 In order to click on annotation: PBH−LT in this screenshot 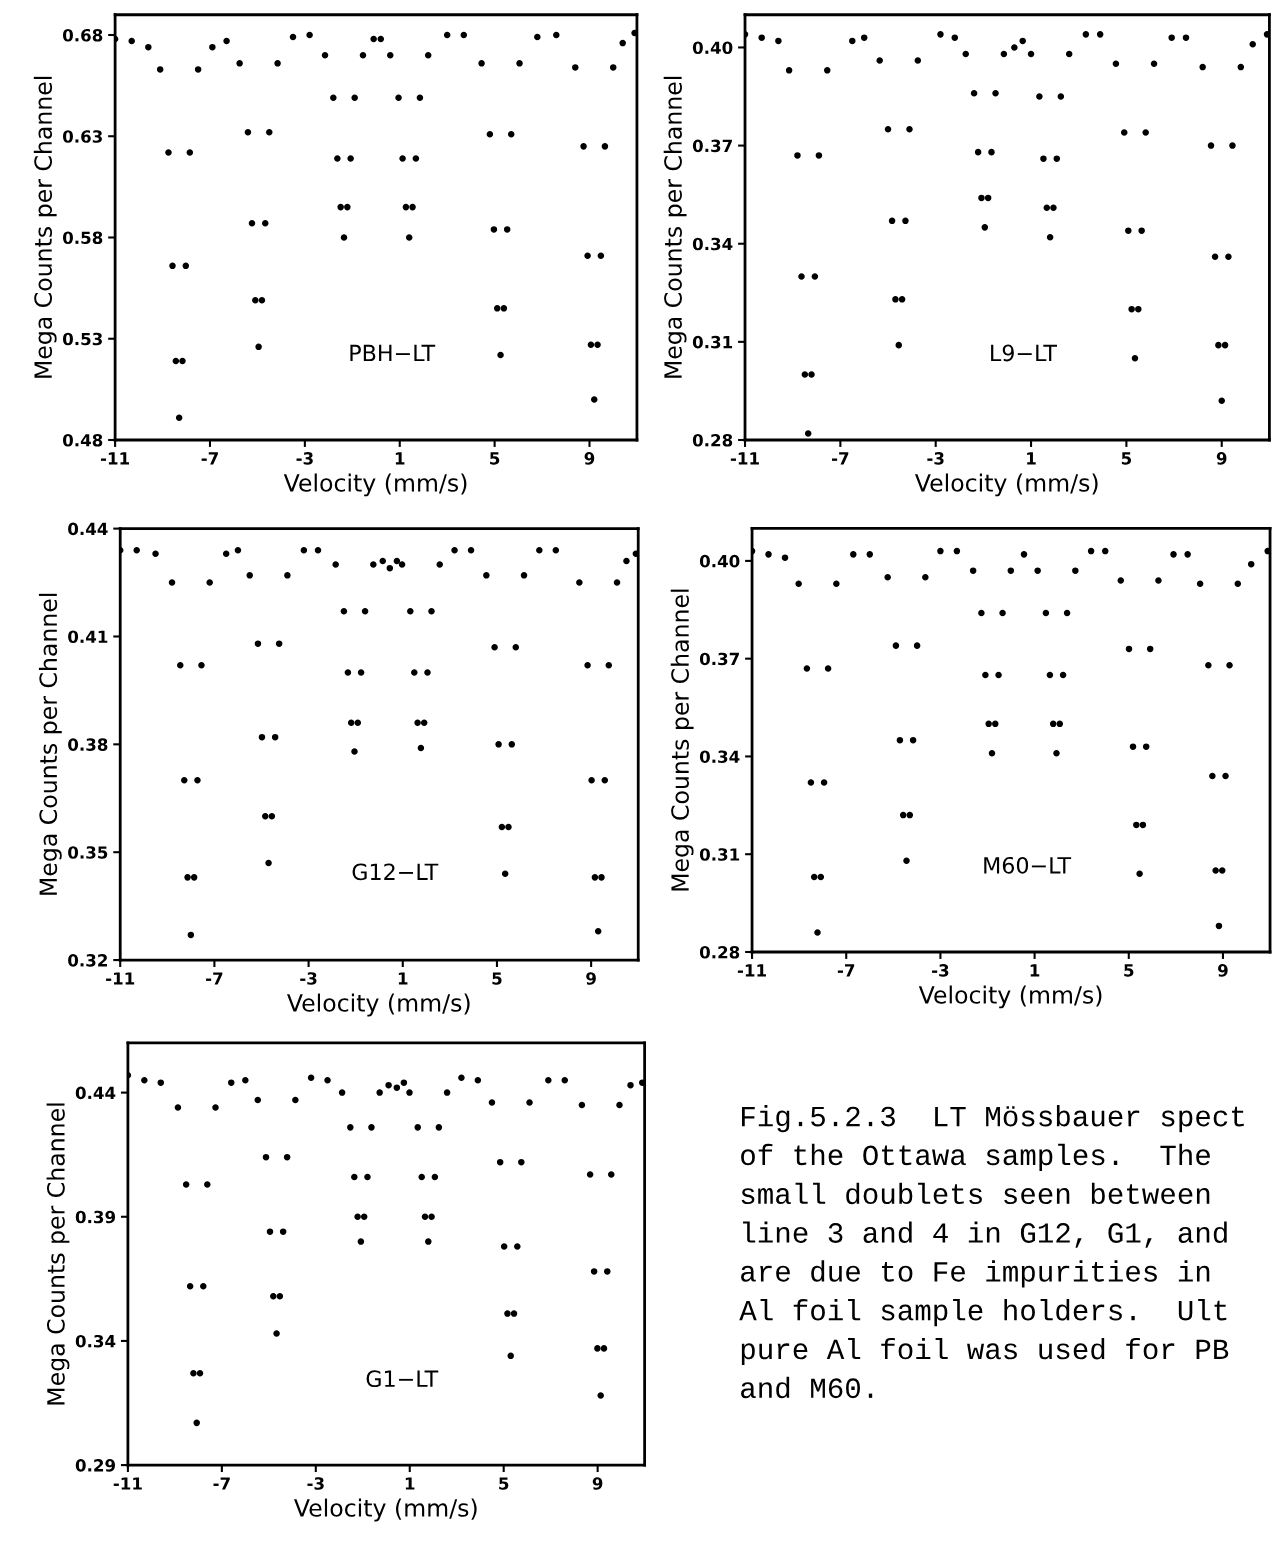, I will do `click(393, 353)`.